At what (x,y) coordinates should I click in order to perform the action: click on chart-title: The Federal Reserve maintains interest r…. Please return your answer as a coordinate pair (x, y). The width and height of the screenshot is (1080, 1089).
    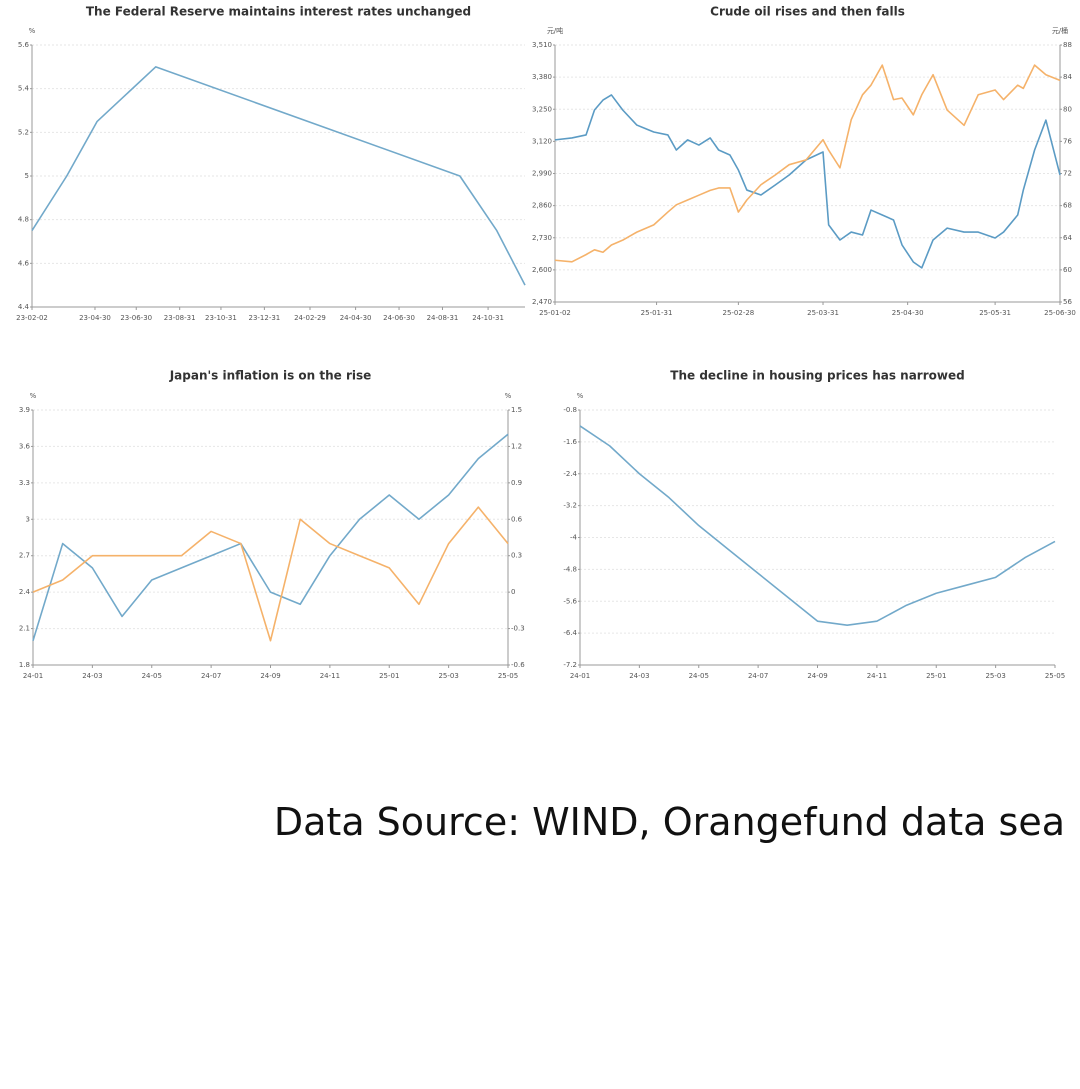
    Looking at the image, I should click on (278, 12).